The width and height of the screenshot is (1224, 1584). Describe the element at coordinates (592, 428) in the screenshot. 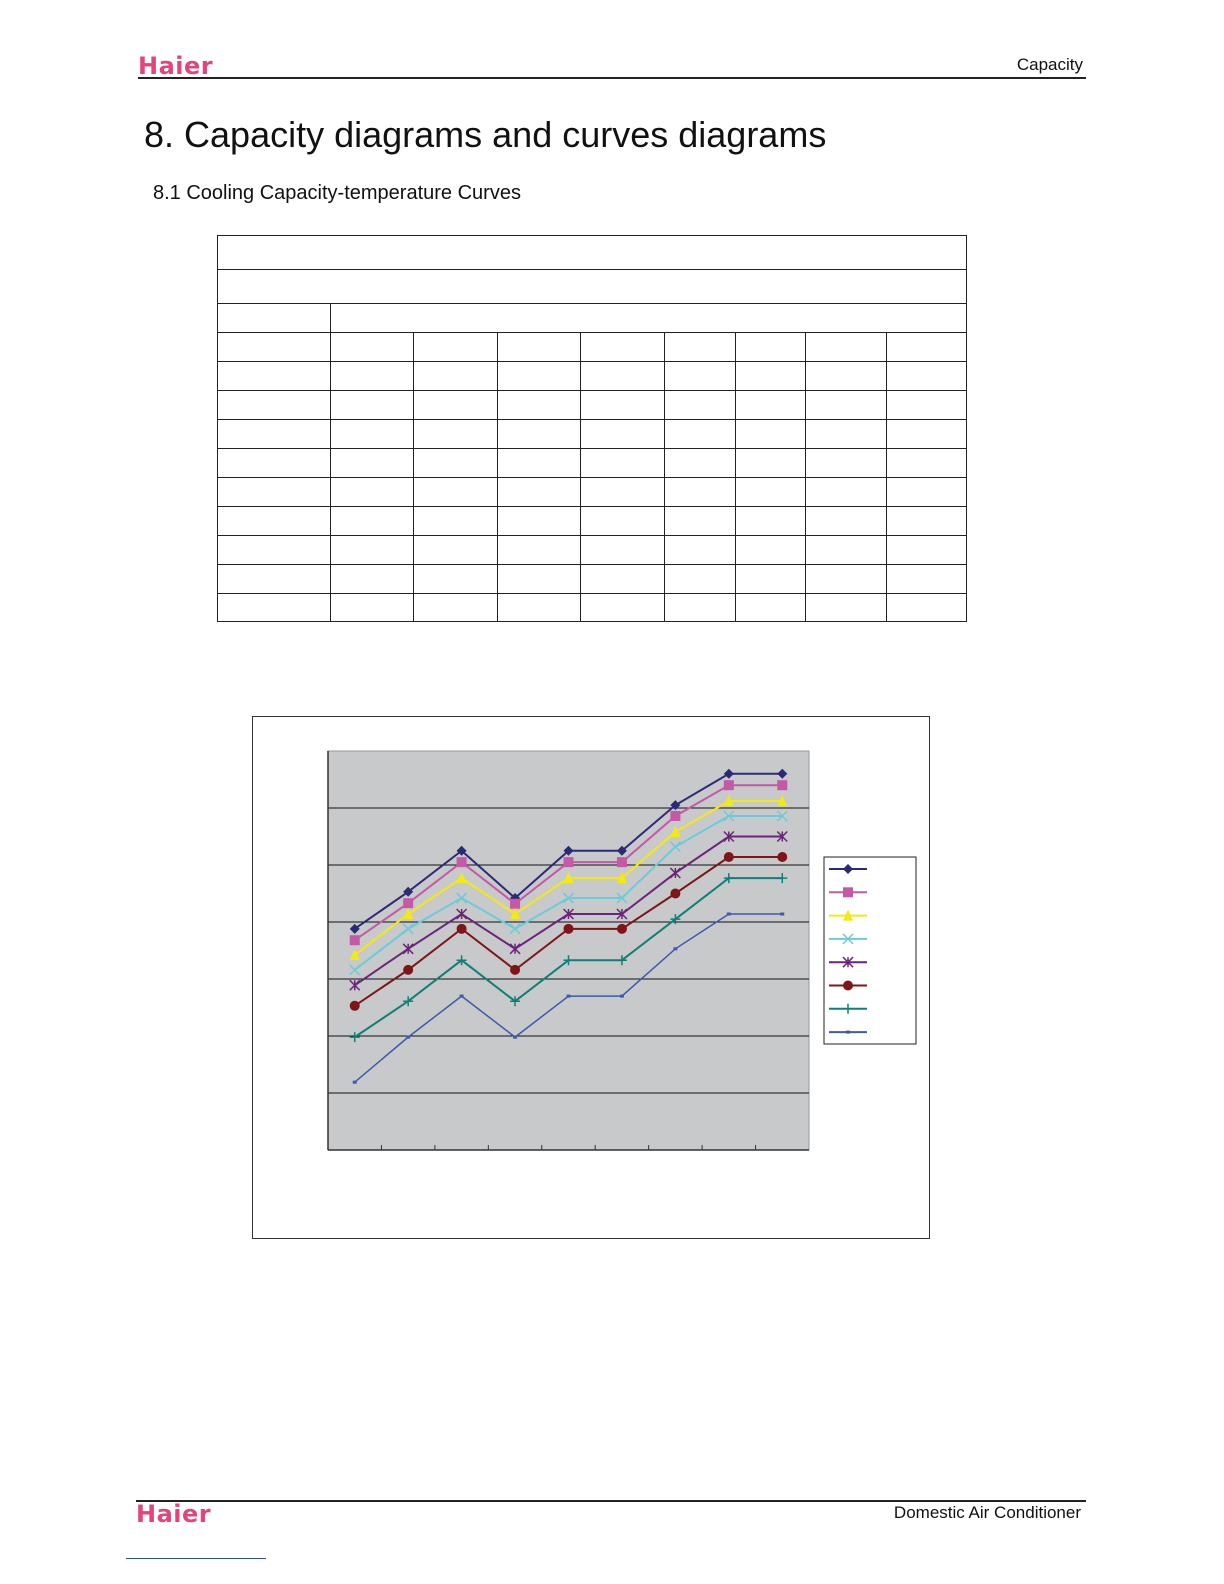

I see `capacity-table` at that location.